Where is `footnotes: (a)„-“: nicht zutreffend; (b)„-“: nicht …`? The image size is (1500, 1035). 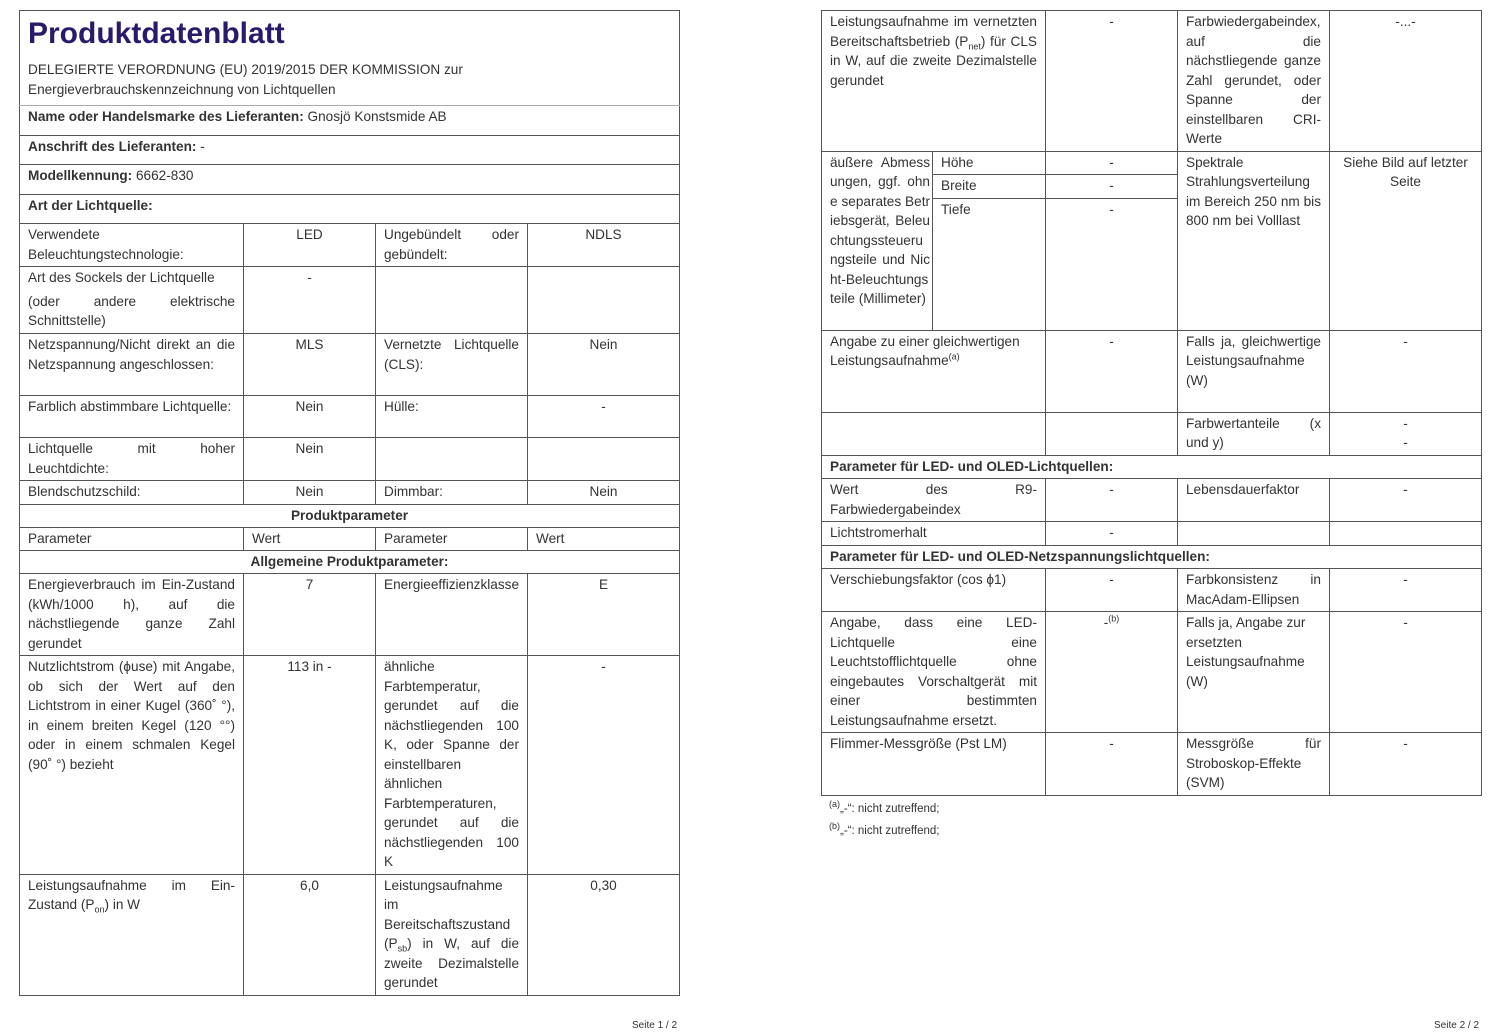 footnotes: (a)„-“: nicht zutreffend; (b)„-“: nicht … is located at coordinates (1151, 820).